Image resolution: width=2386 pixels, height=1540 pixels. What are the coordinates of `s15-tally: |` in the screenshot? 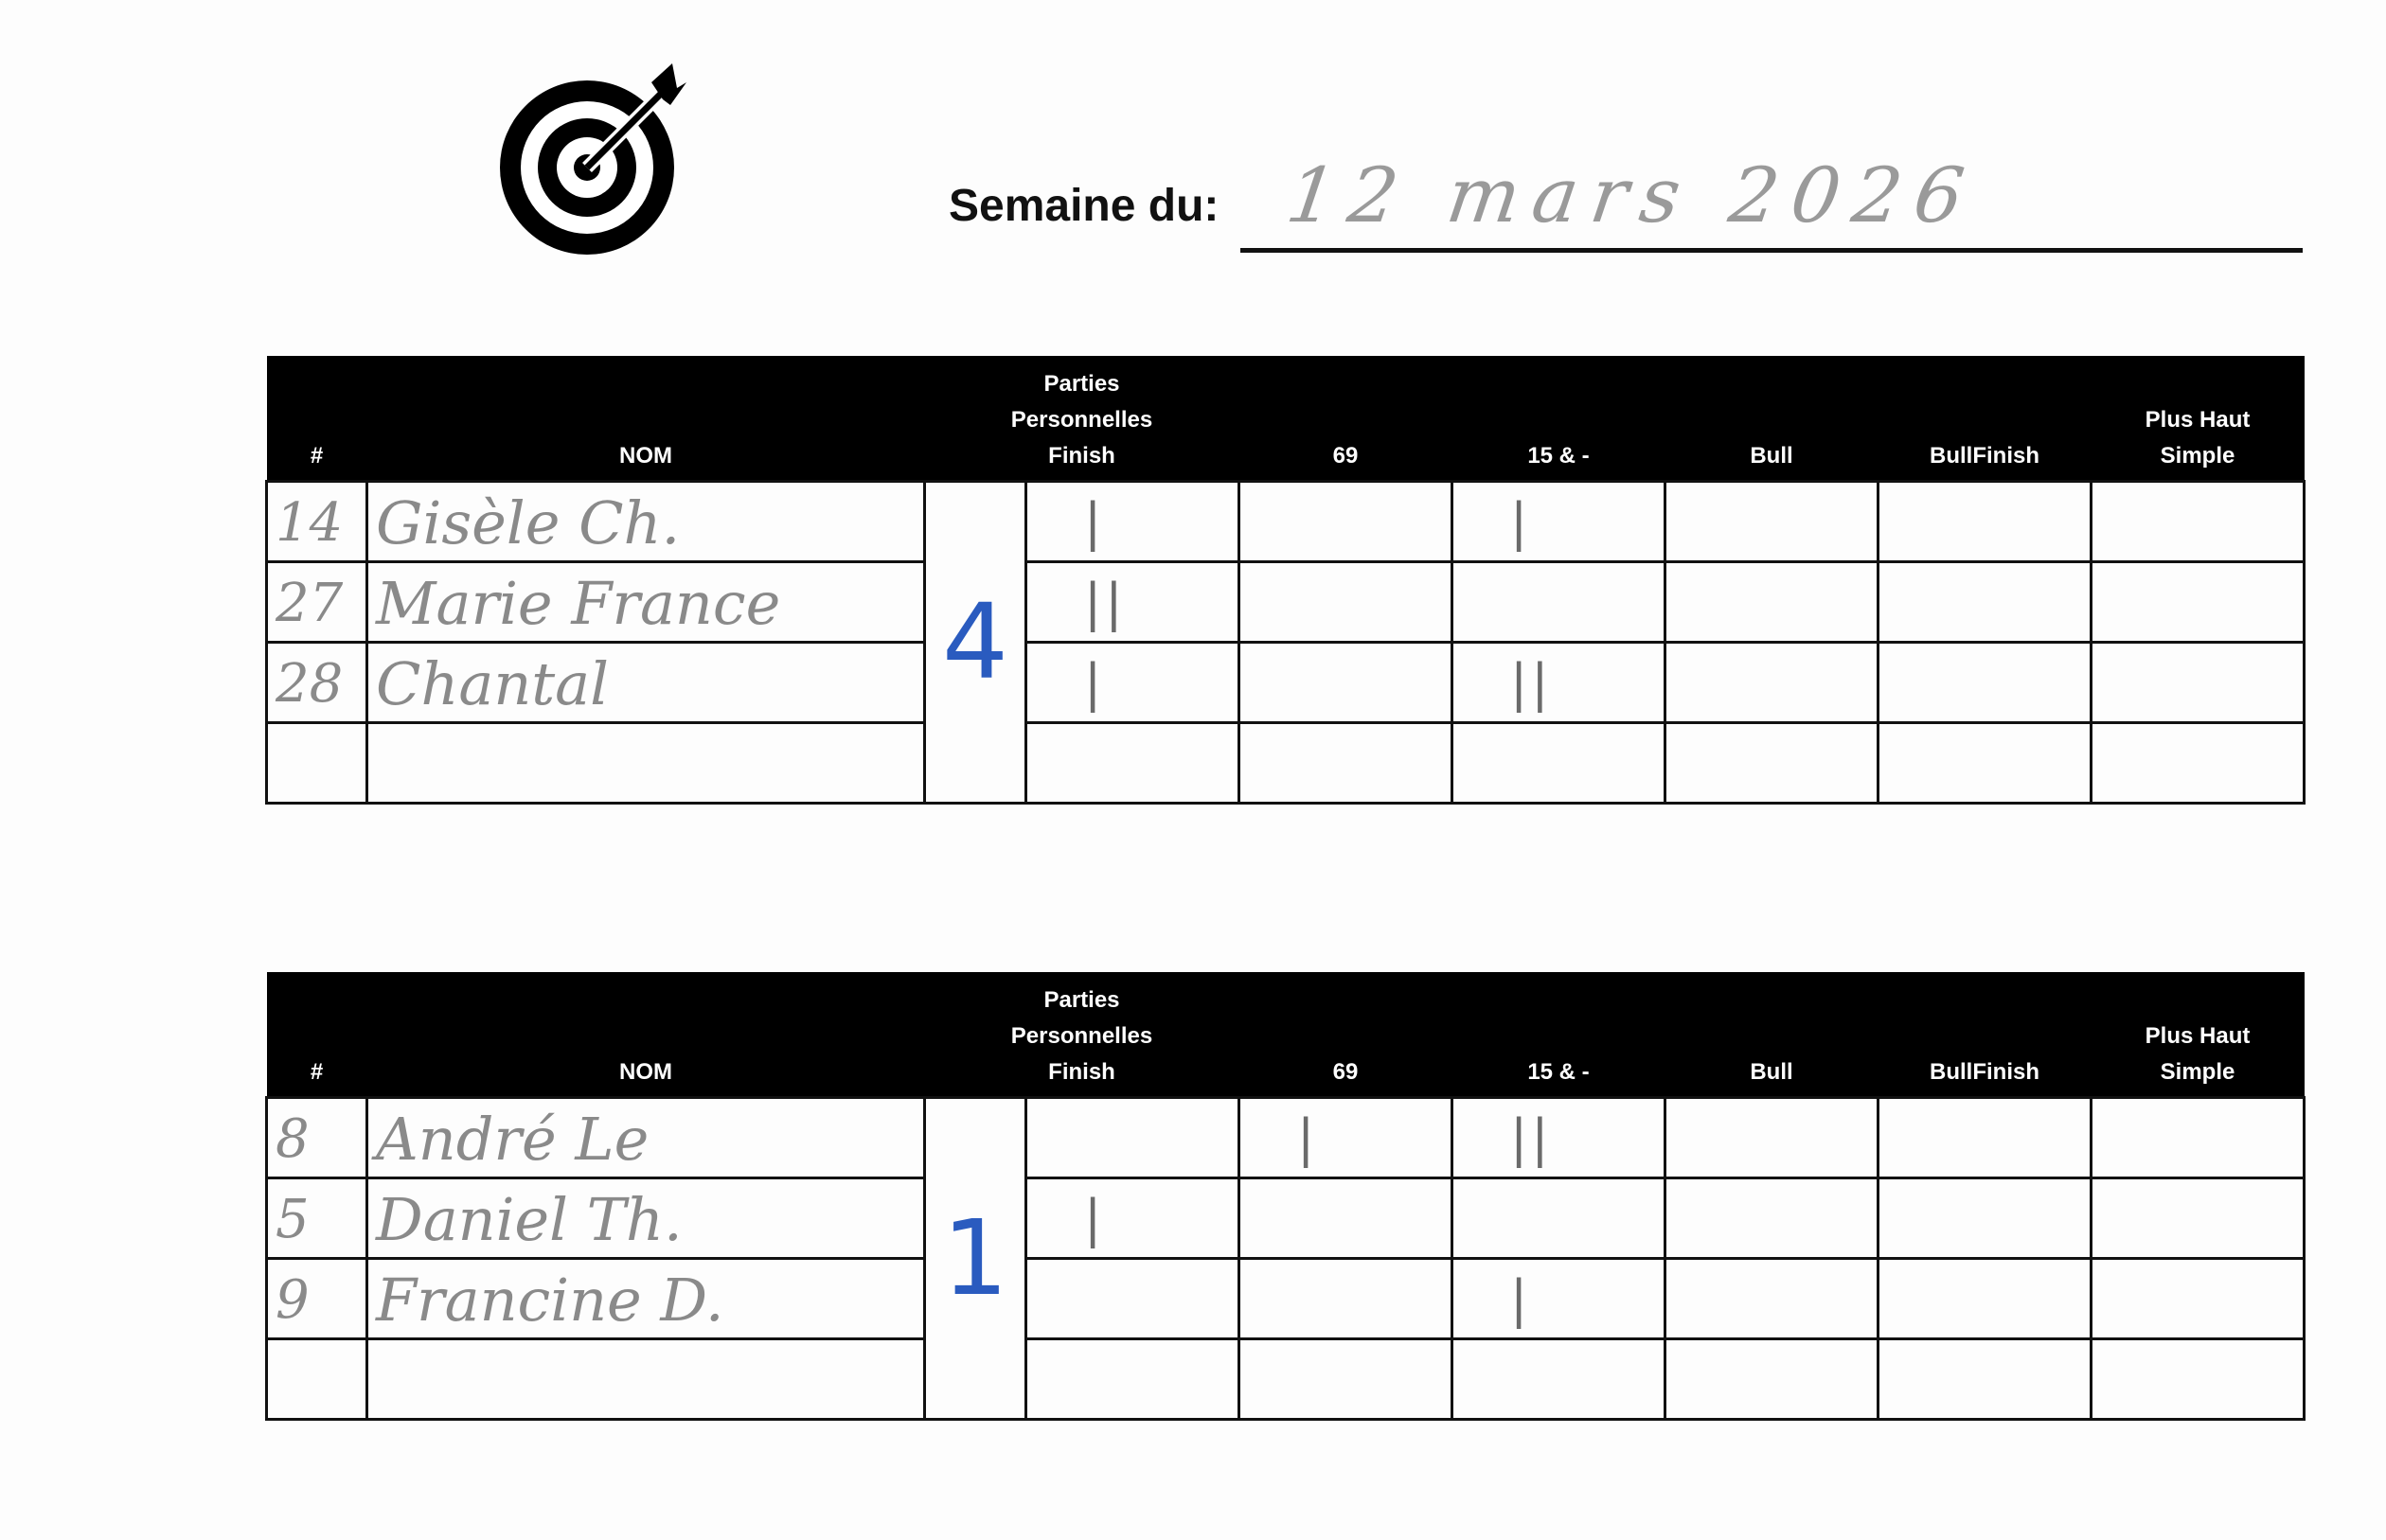 It's located at (1521, 521).